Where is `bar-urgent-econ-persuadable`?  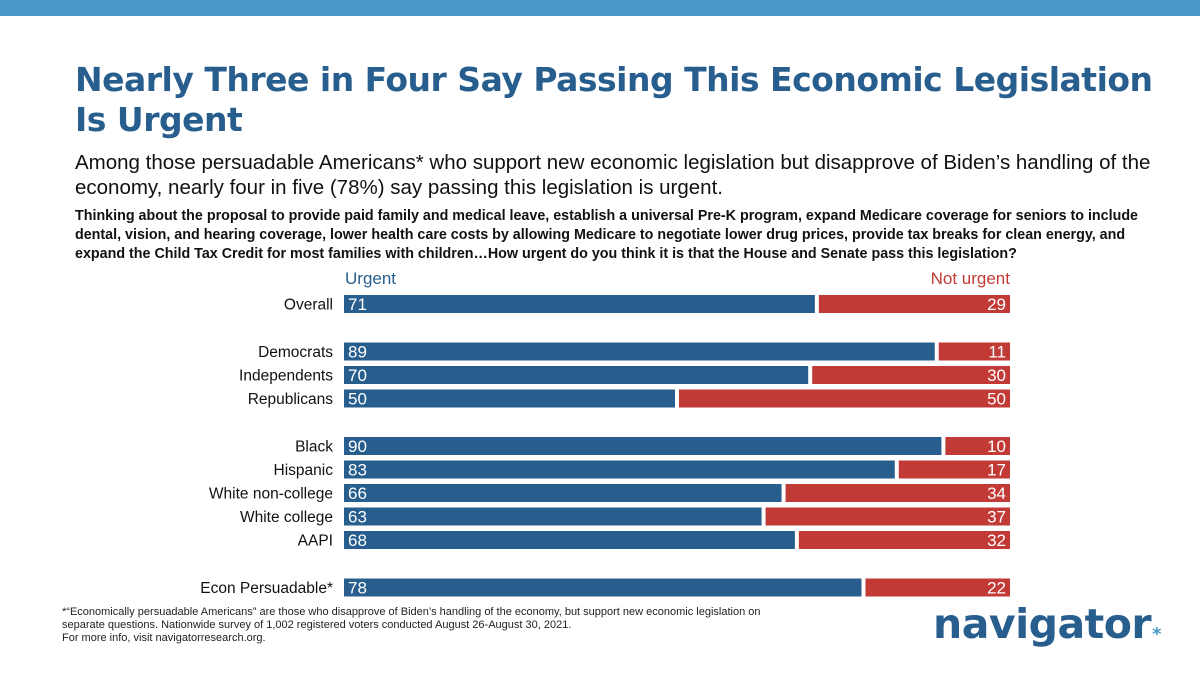 bar-urgent-econ-persuadable is located at coordinates (603, 587).